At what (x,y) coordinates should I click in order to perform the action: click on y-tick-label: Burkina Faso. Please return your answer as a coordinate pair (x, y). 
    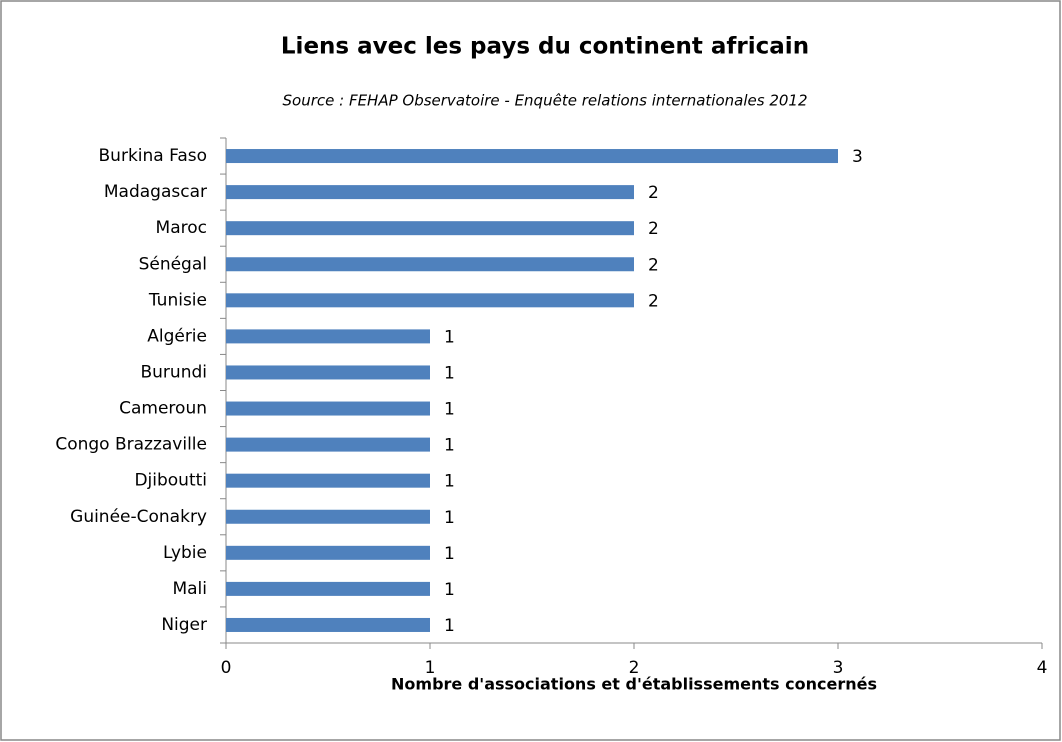
    Looking at the image, I should click on (153, 156).